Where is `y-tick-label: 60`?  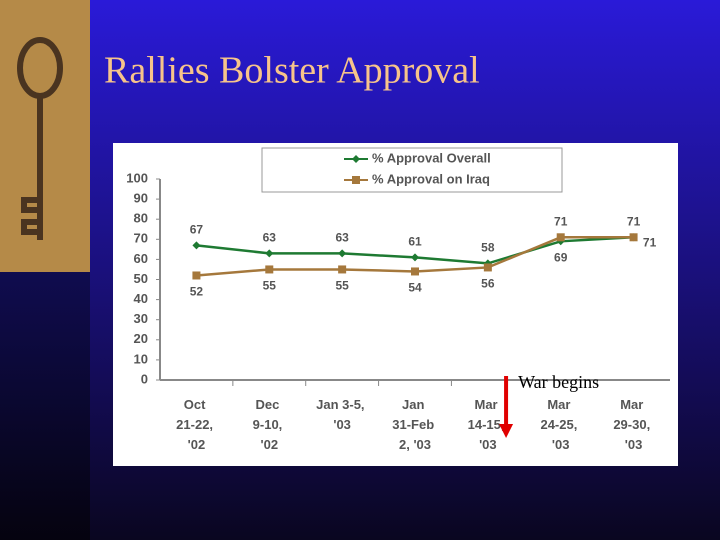
y-tick-label: 60 is located at coordinates (141, 258).